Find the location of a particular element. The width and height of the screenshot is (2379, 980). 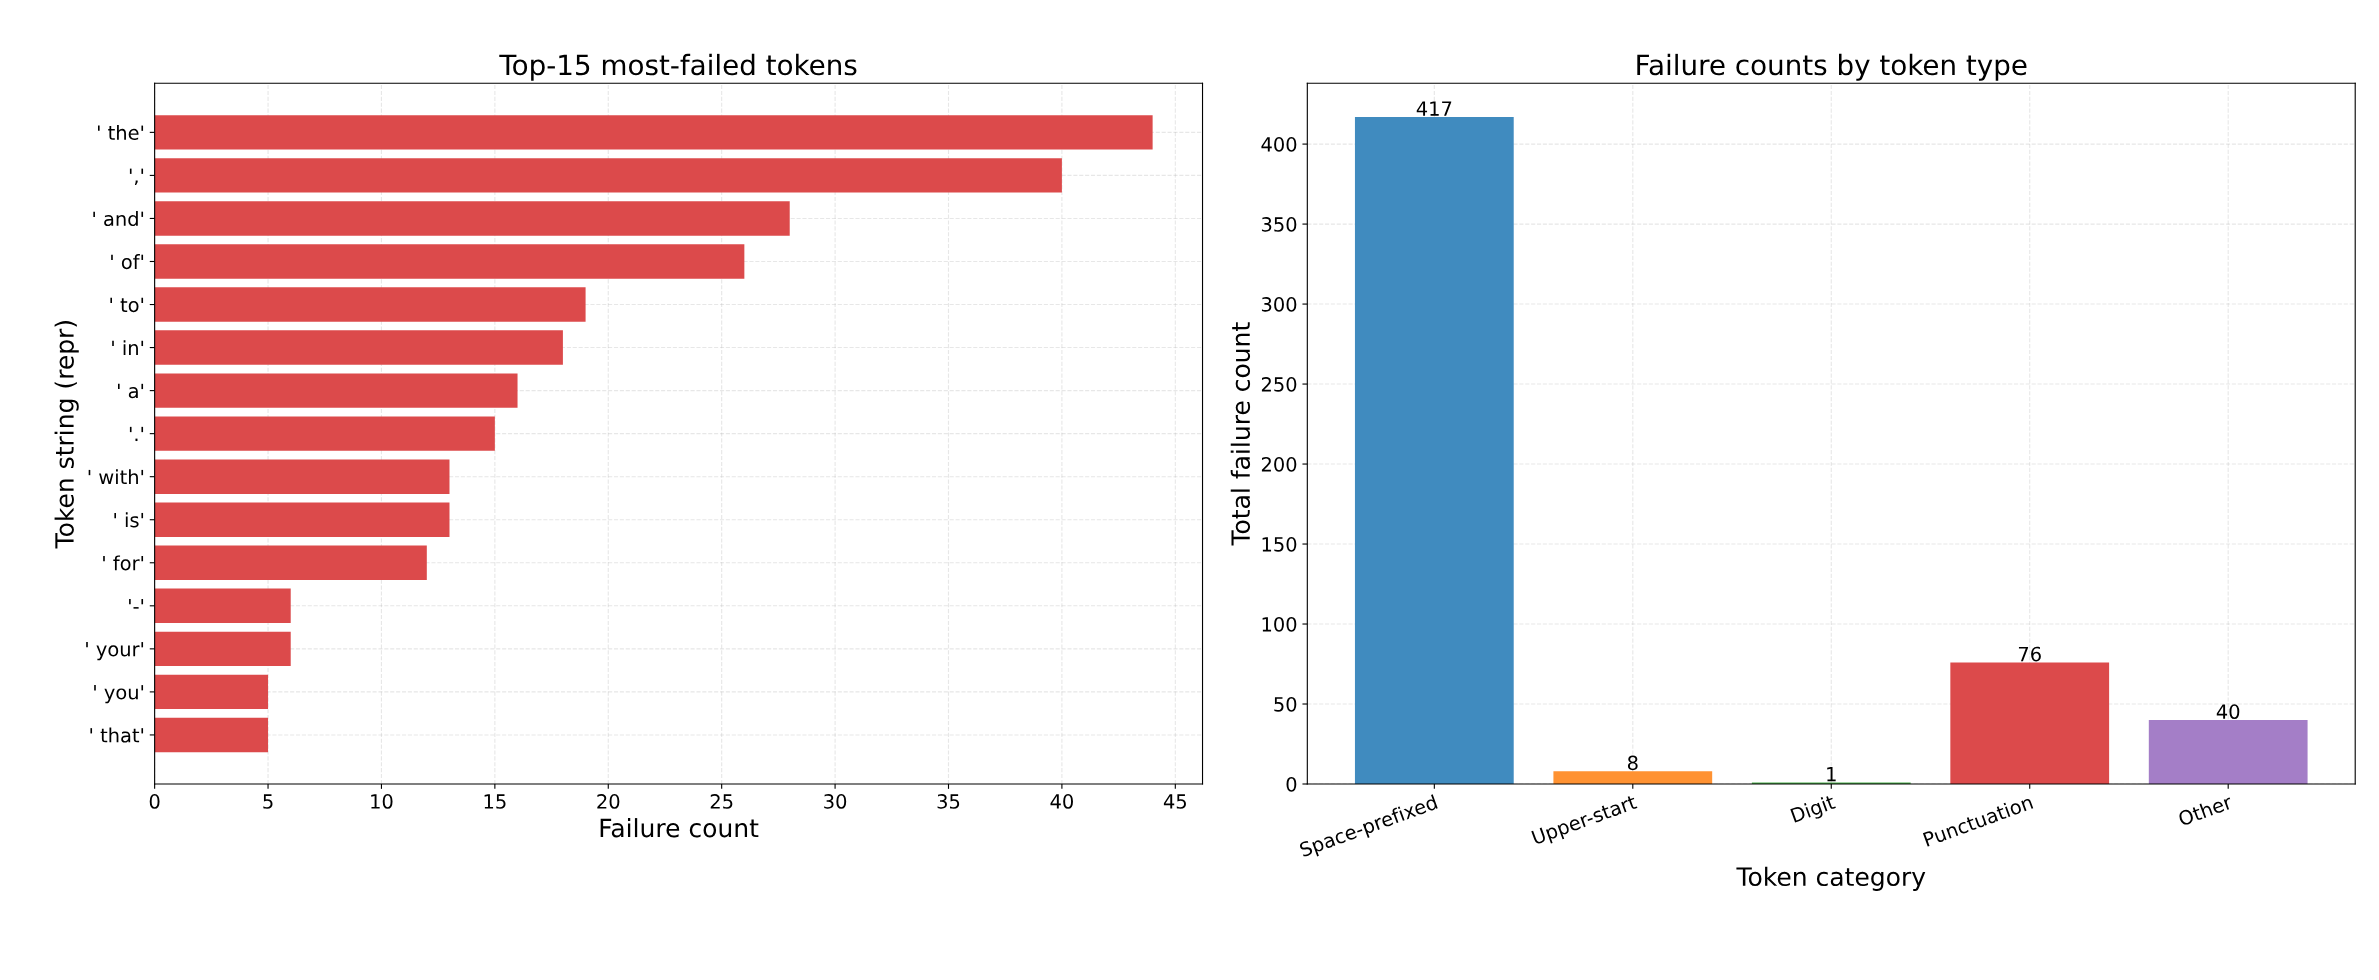

x-axis-title: Token category is located at coordinates (1831, 878).